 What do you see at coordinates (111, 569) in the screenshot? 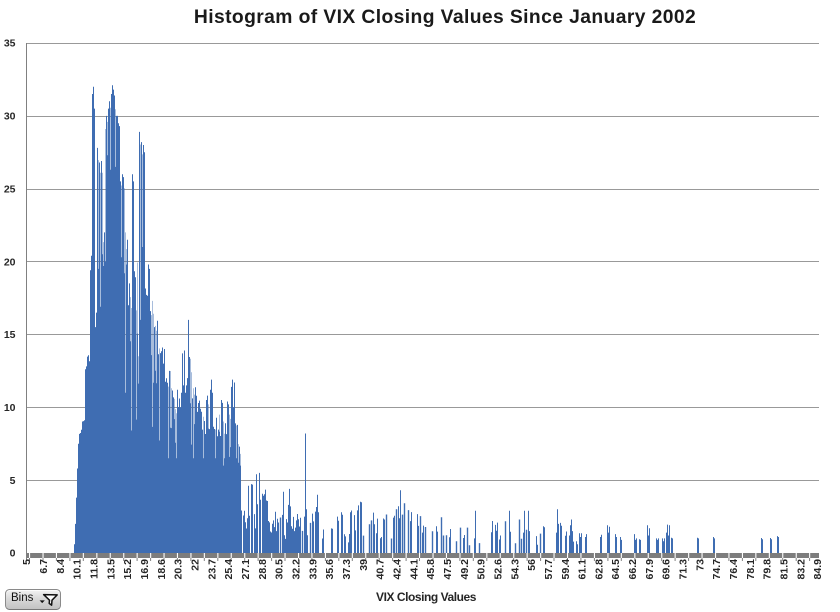
I see `svg-text: 13.5` at bounding box center [111, 569].